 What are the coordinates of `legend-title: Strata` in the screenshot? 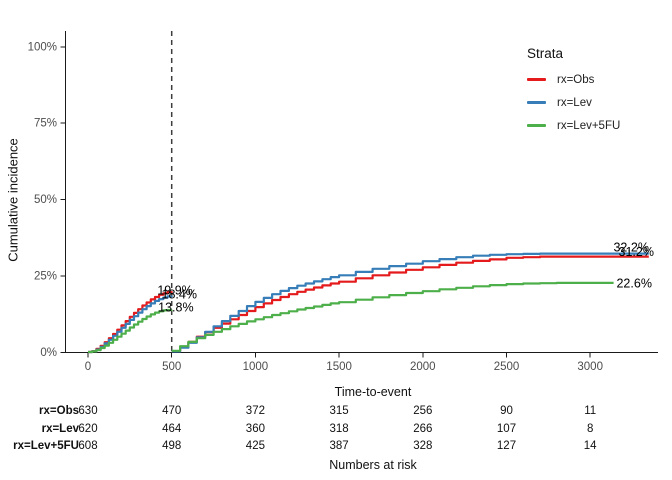 It's located at (545, 53).